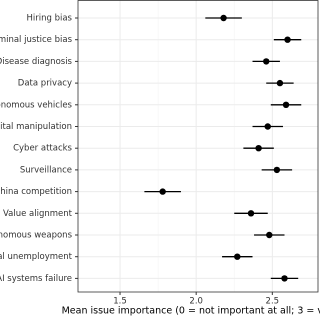 This screenshot has height=320, width=320. What do you see at coordinates (36, 105) in the screenshot?
I see `y-tick-label: utonomous vehicles` at bounding box center [36, 105].